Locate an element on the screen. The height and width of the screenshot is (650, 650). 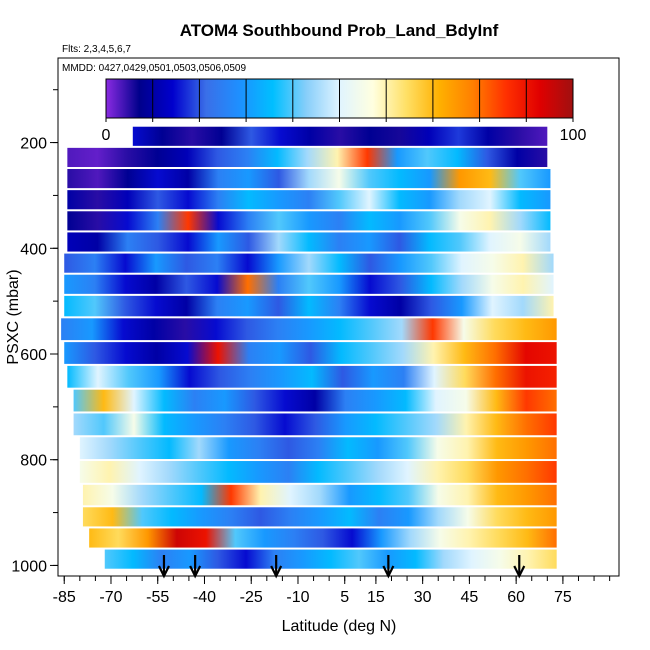
y-tick-label: 600 is located at coordinates (33, 355).